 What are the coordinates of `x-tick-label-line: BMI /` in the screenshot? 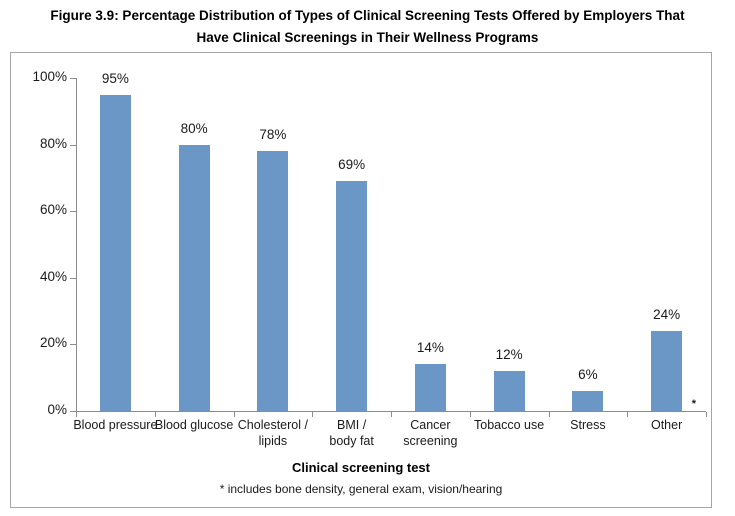 It's located at (352, 425).